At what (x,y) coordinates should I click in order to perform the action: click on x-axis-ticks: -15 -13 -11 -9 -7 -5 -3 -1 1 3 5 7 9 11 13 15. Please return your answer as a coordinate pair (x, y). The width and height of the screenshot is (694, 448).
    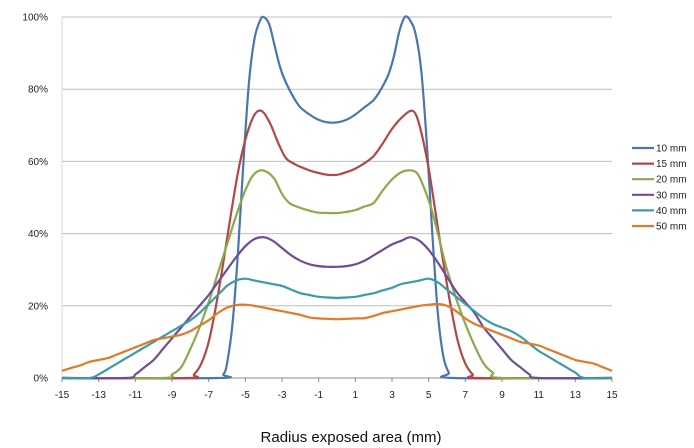
    Looking at the image, I should click on (336, 389).